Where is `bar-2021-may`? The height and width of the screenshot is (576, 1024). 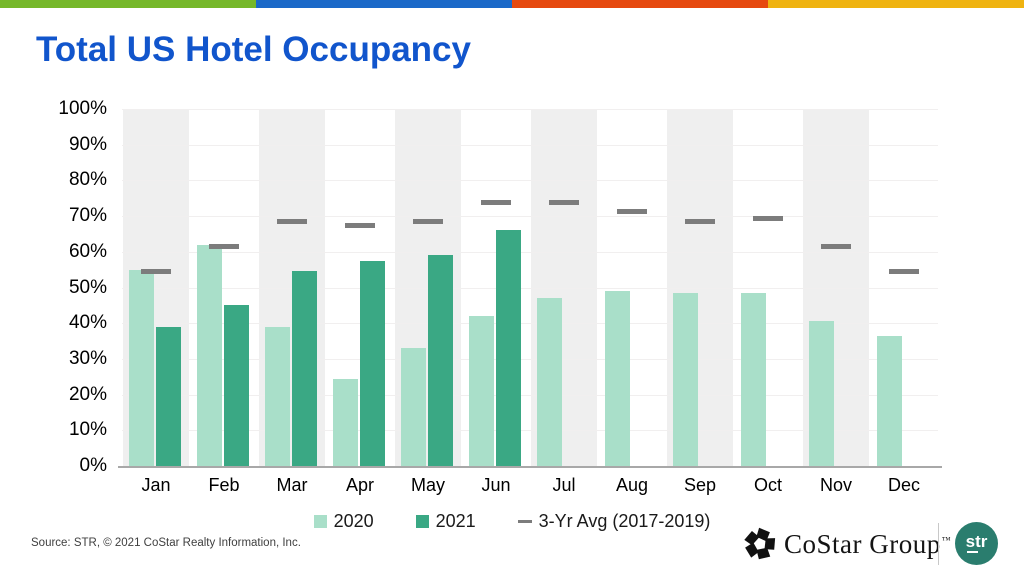 bar-2021-may is located at coordinates (440, 360).